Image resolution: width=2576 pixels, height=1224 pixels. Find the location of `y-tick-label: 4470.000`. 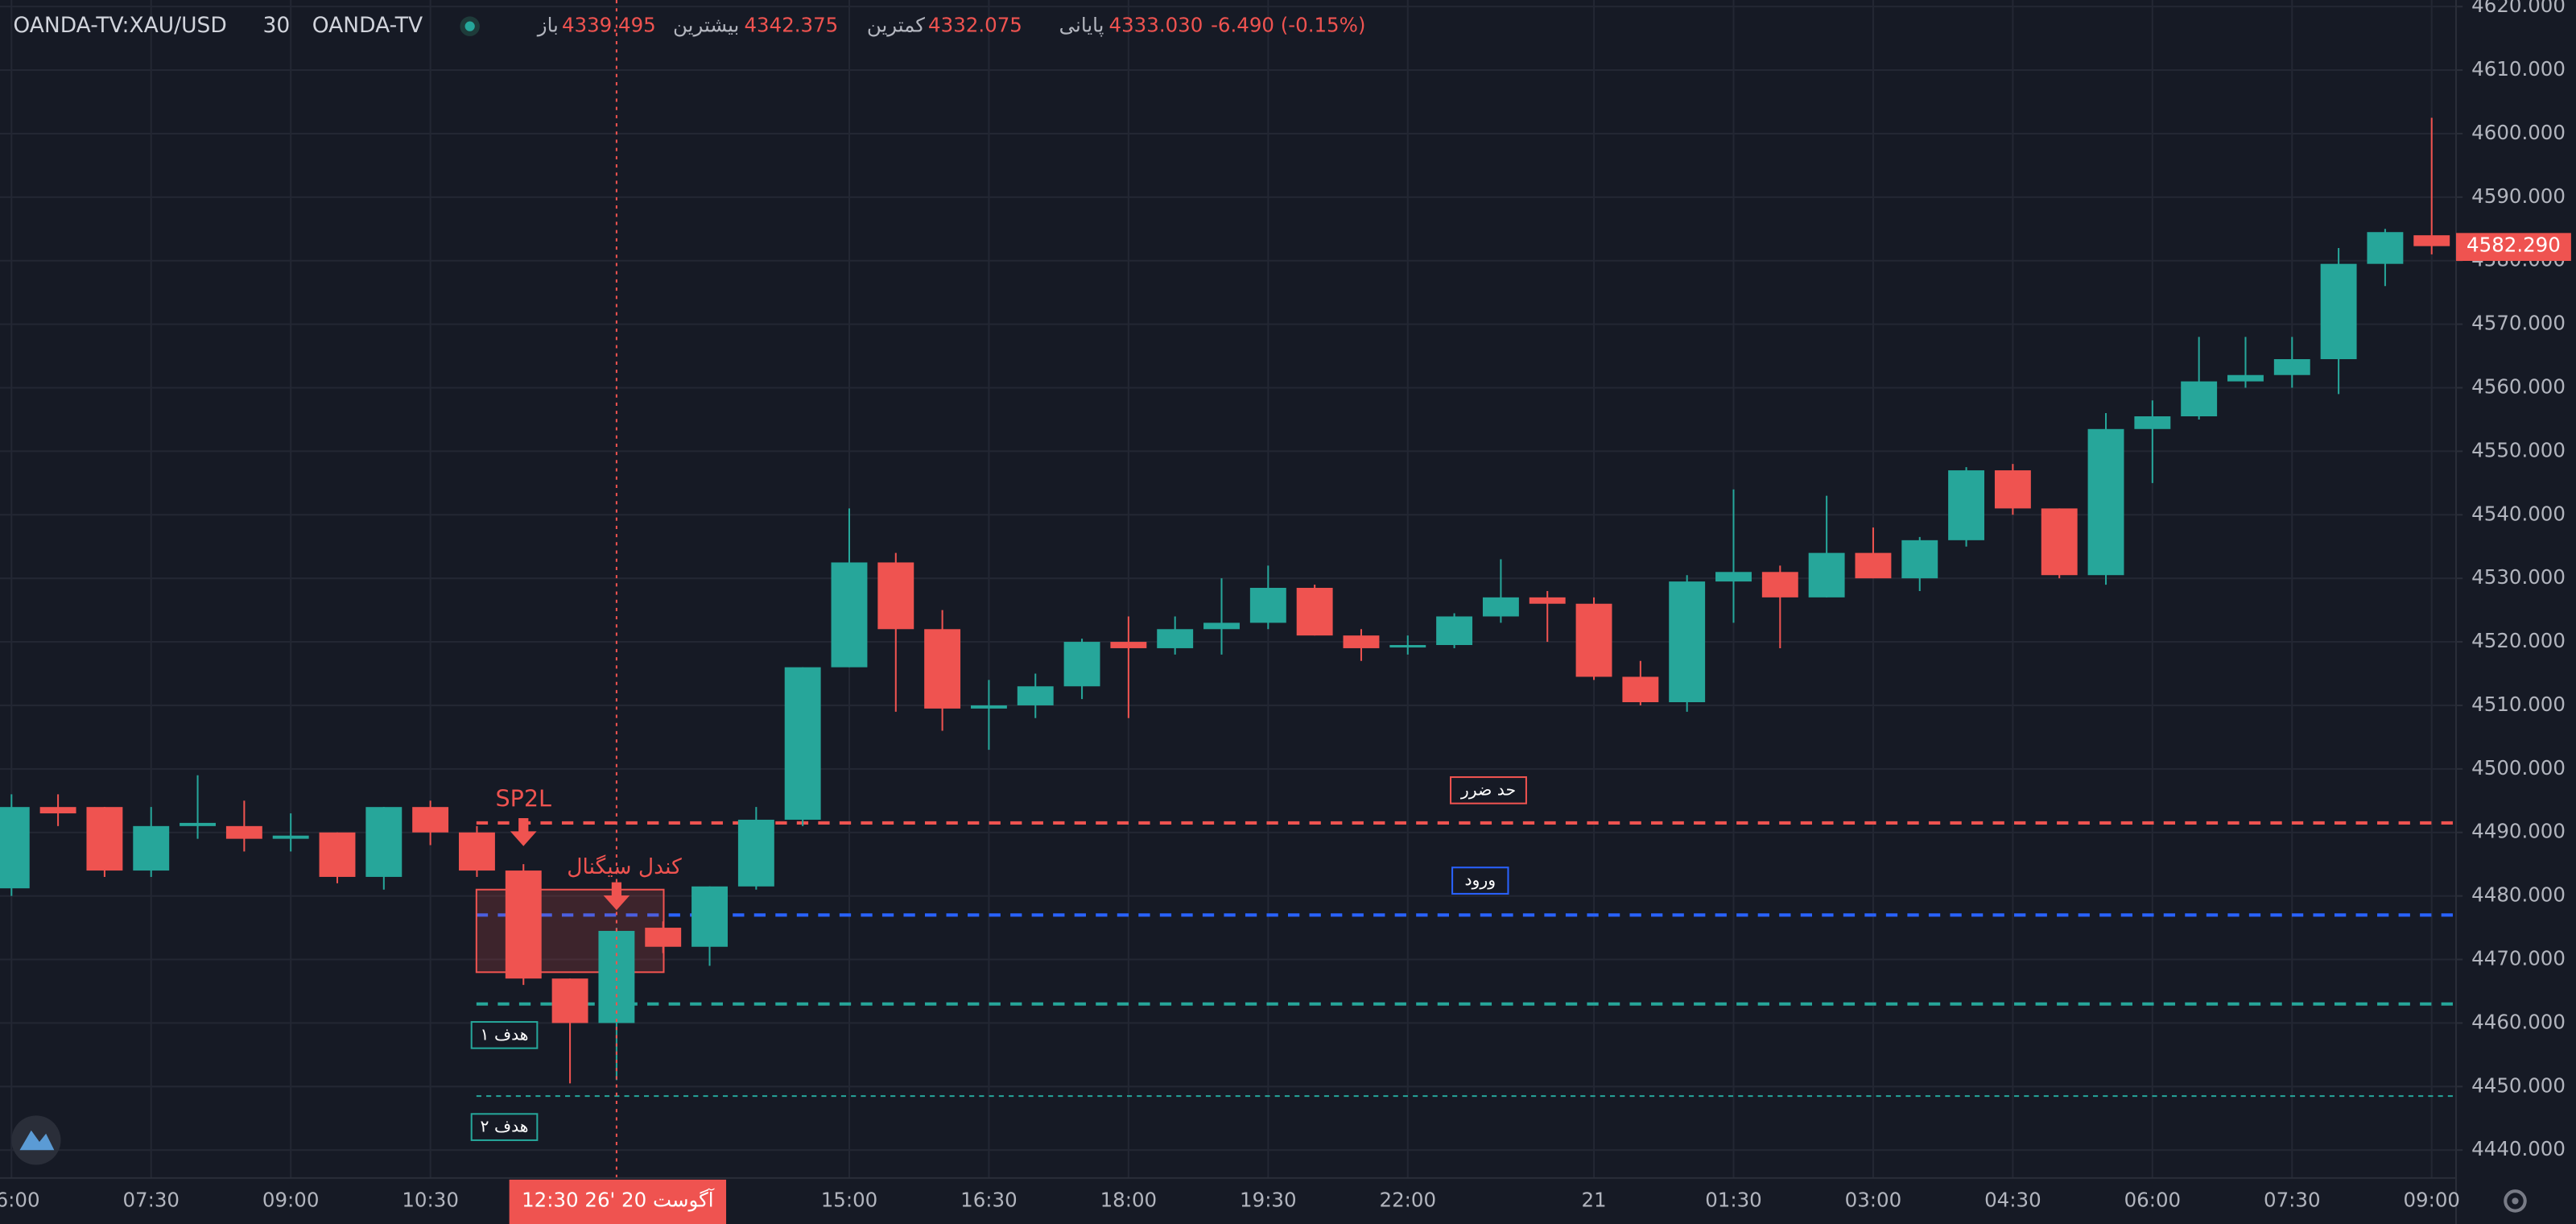

y-tick-label: 4470.000 is located at coordinates (2518, 958).